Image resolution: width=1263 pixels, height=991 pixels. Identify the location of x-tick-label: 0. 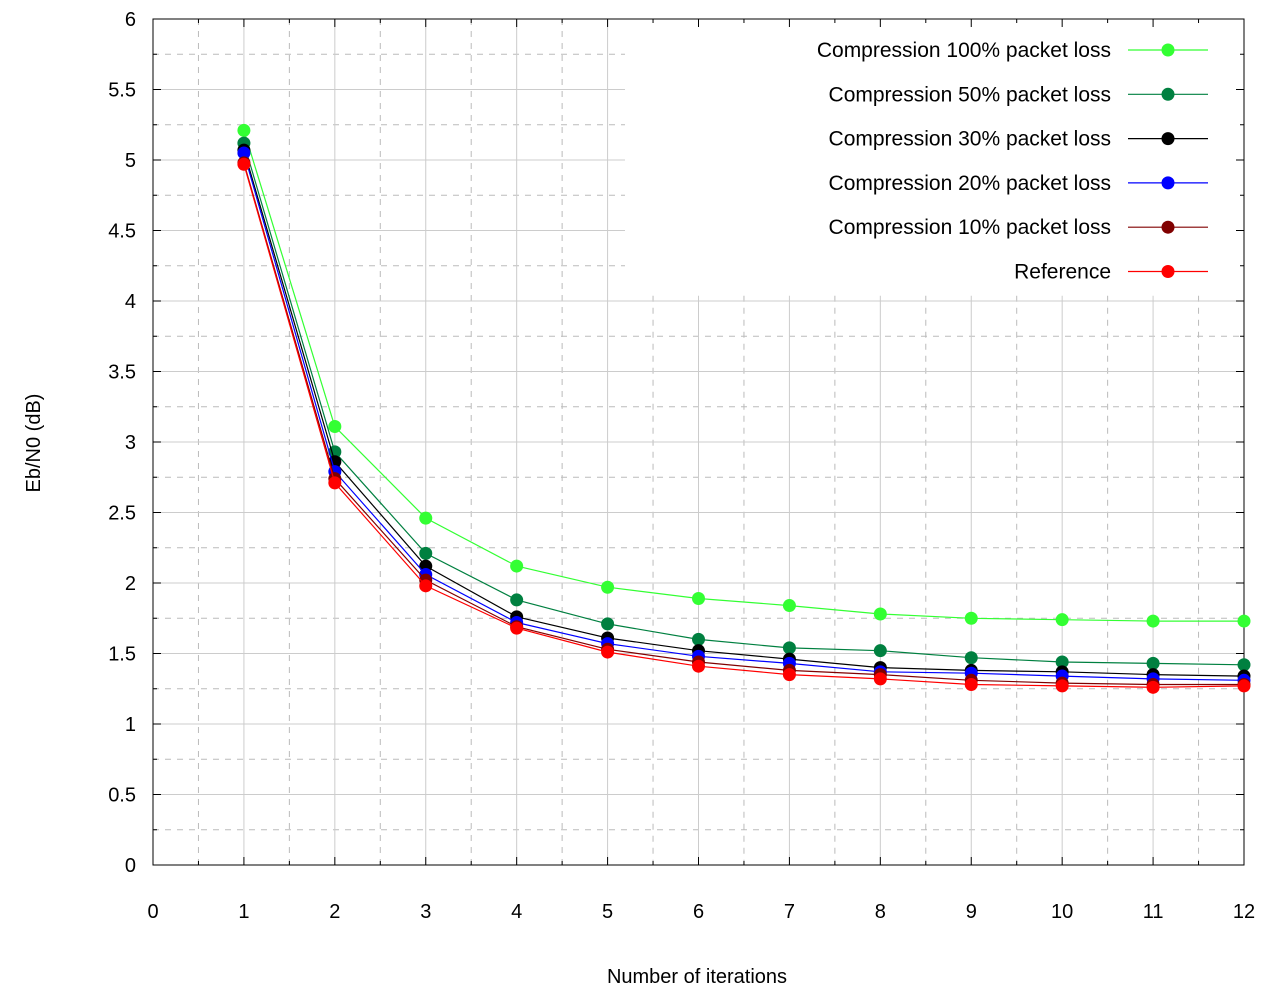
(152, 912).